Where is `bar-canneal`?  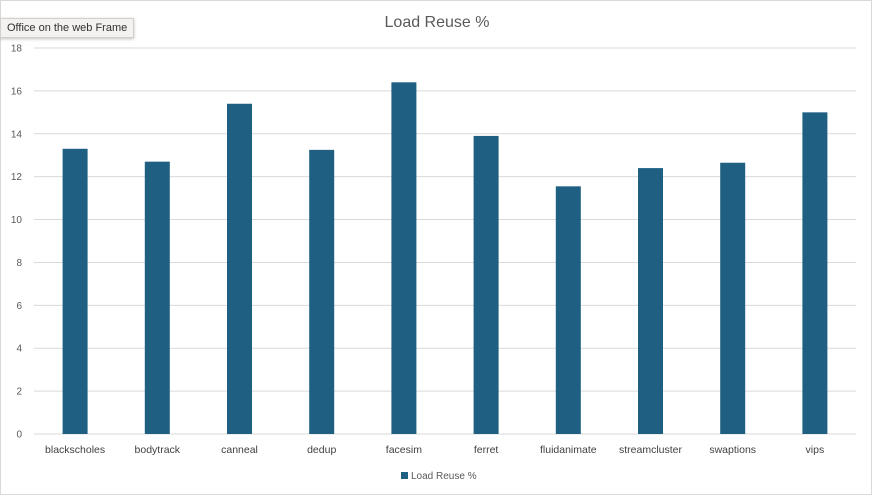
bar-canneal is located at coordinates (239, 268).